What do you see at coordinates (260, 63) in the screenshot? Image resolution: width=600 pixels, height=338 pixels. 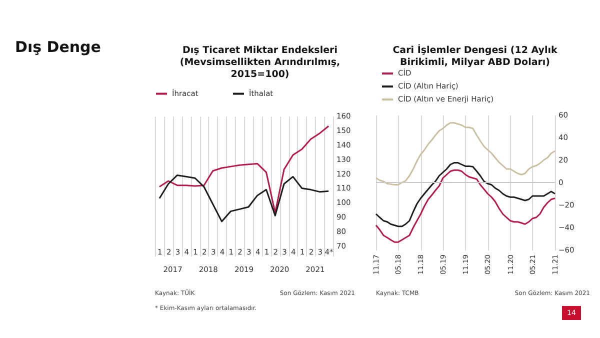 I see `chart-title: Dış Ticaret Miktar Endeksleri (Mevsimsellikten Arındırılmış, 2015=100)` at bounding box center [260, 63].